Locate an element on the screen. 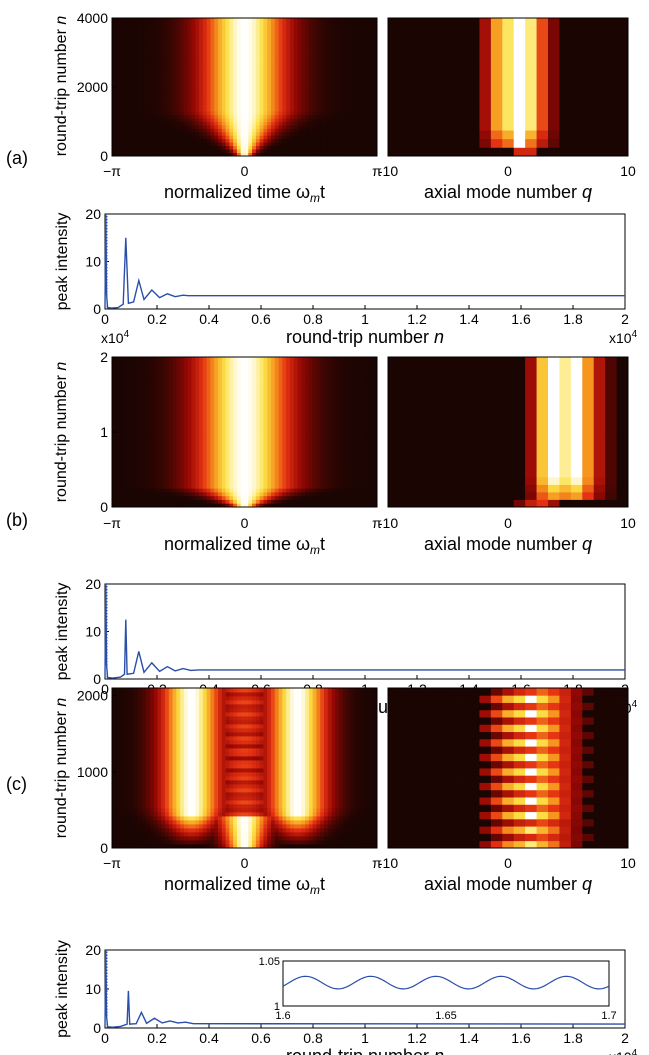  panel-label: (b) is located at coordinates (17, 520).